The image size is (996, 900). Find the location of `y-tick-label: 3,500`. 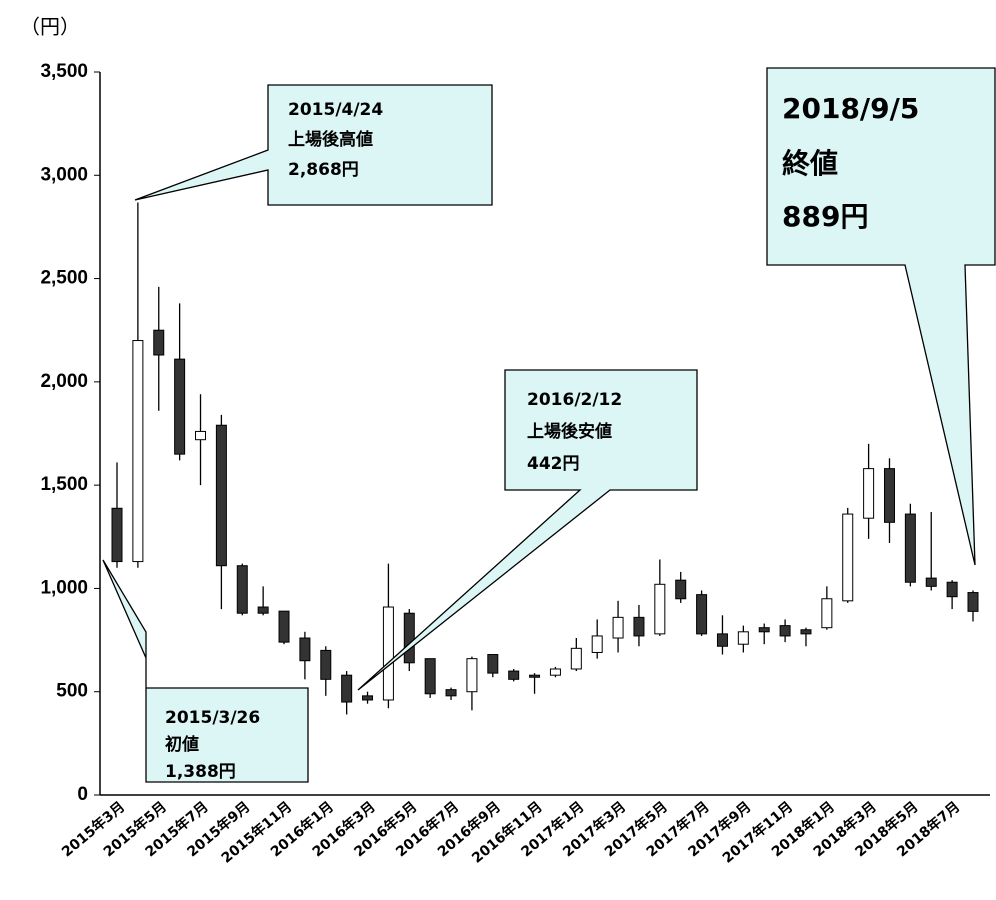

y-tick-label: 3,500 is located at coordinates (64, 71).